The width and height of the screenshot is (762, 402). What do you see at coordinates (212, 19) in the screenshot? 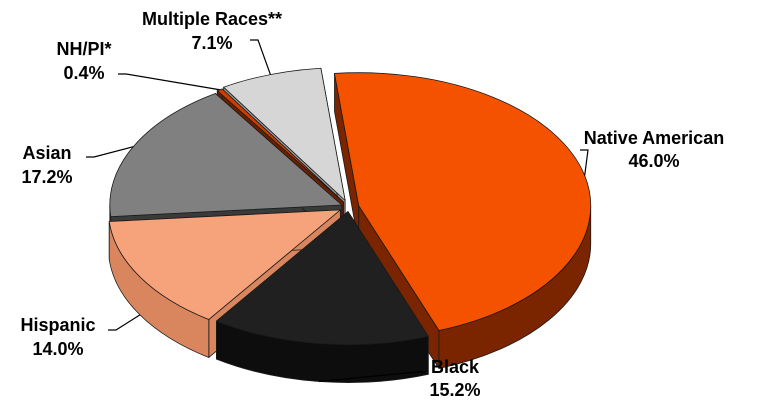
I see `label-multiple-races-name: Multiple Races**` at bounding box center [212, 19].